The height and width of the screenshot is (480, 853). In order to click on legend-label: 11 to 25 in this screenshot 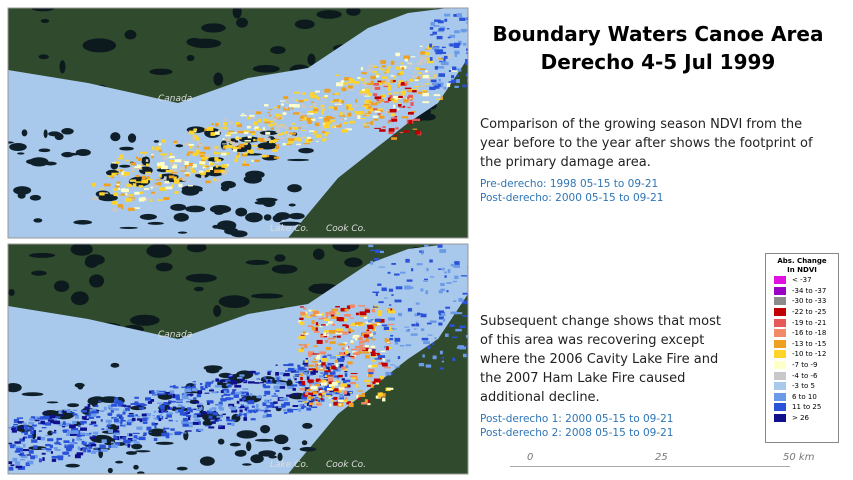, I will do `click(807, 407)`.